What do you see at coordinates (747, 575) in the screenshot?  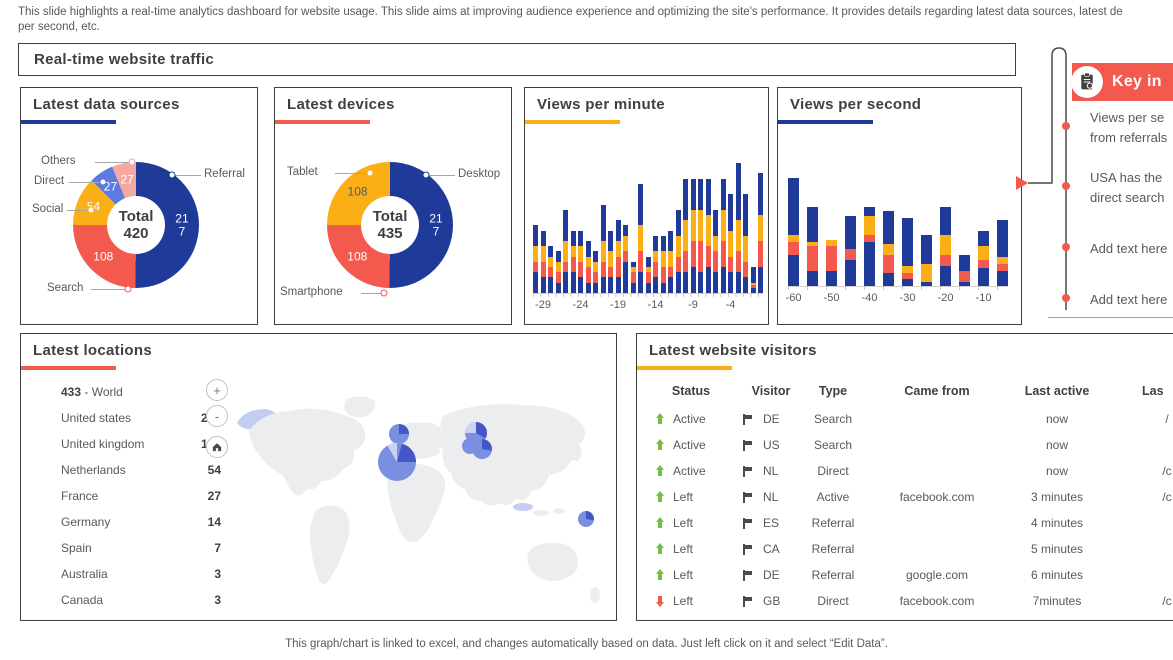 I see `country-flag-icon` at bounding box center [747, 575].